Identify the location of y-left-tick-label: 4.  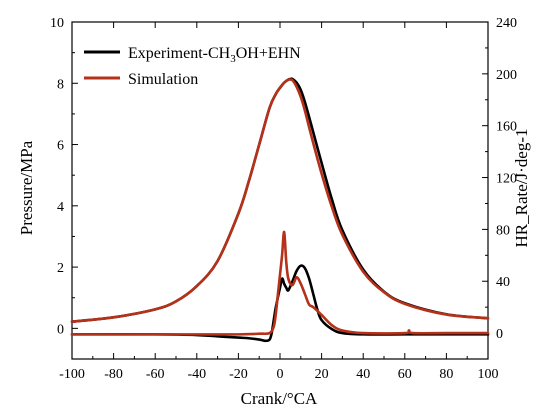
(60, 207).